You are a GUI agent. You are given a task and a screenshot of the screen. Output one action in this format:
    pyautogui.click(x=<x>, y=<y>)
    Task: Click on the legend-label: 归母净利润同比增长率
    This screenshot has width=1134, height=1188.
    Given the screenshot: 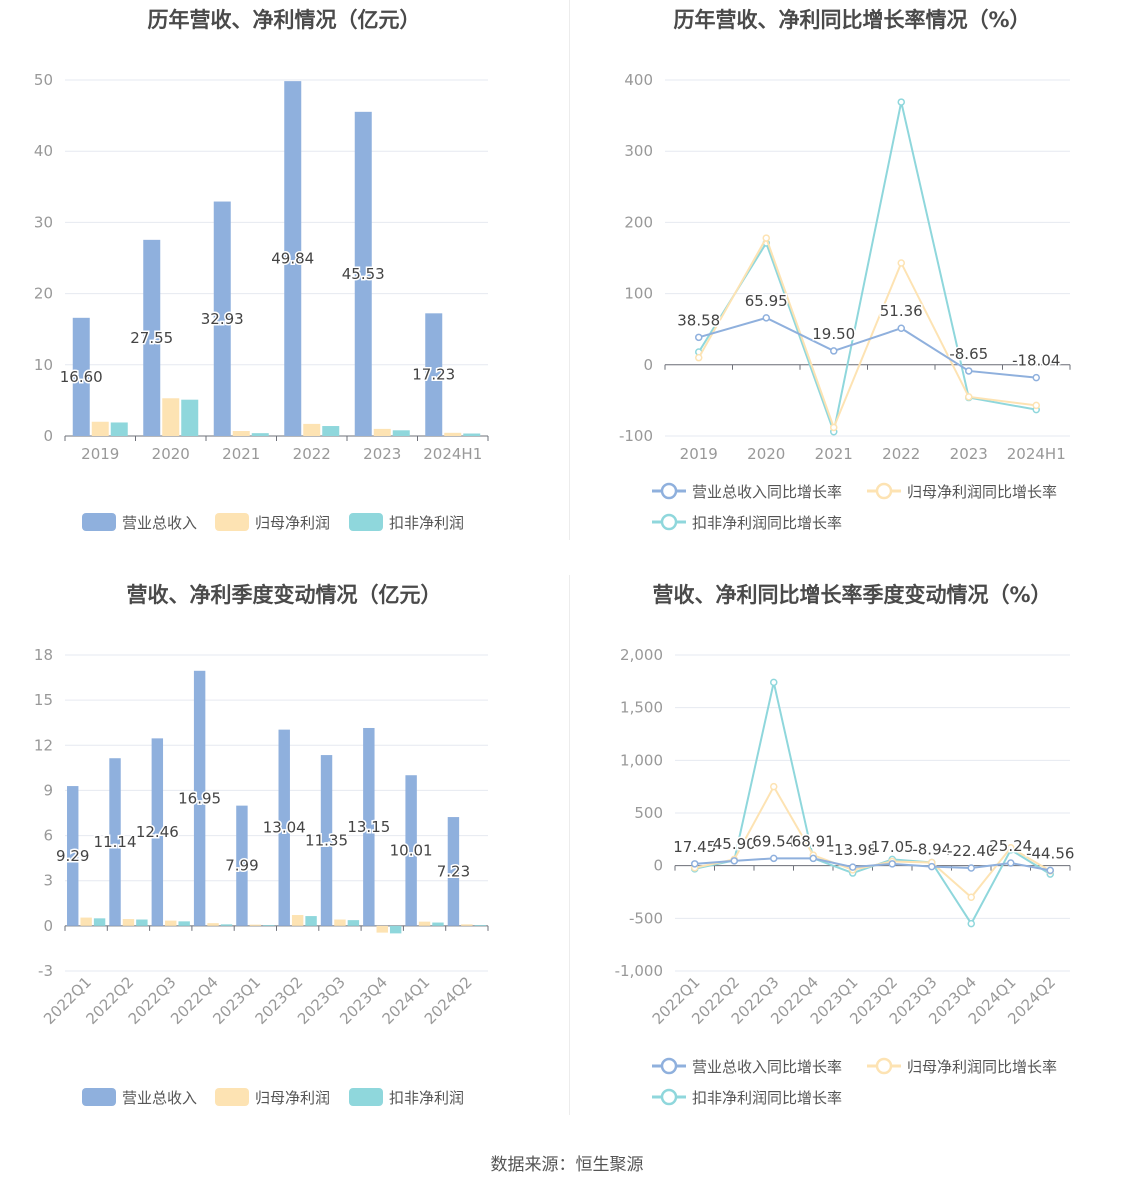 What is the action you would take?
    pyautogui.click(x=982, y=492)
    